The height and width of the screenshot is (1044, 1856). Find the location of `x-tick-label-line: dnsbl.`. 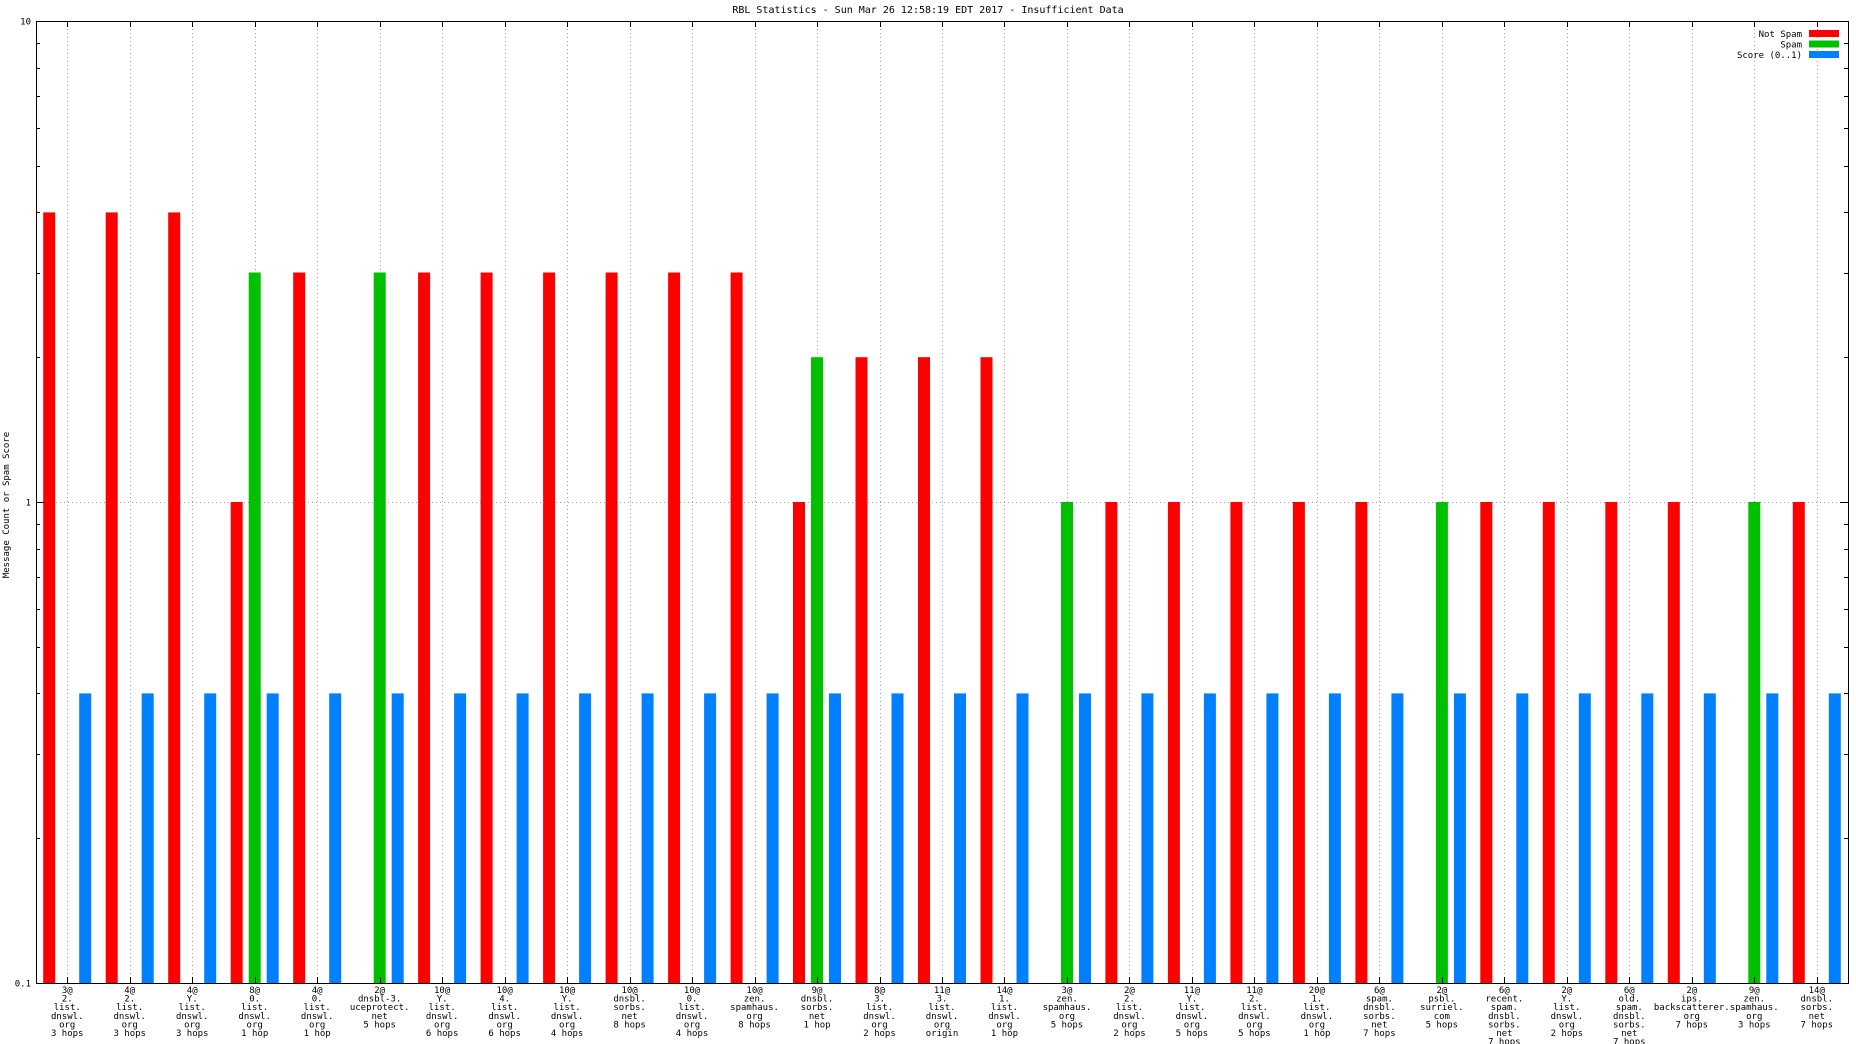

x-tick-label-line: dnsbl. is located at coordinates (1504, 1017).